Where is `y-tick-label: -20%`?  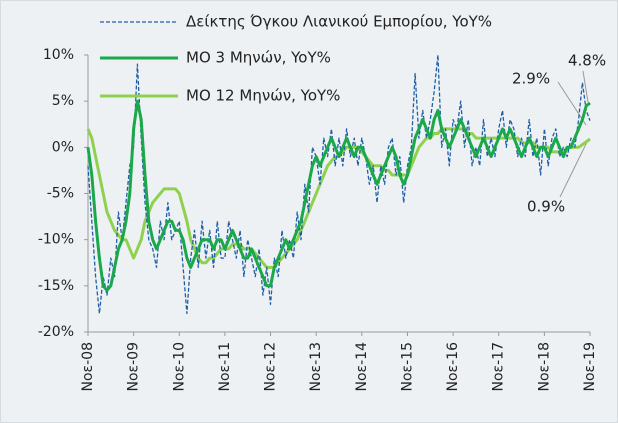 y-tick-label: -20% is located at coordinates (56, 332).